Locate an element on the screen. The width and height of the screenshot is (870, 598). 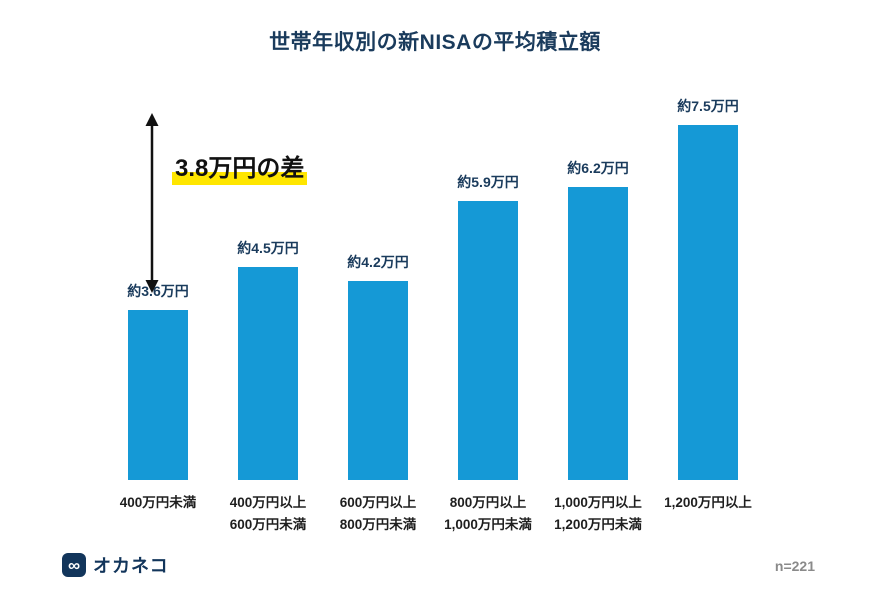
category-label: 1,000万円以上 1,200万円未満 is located at coordinates (598, 513).